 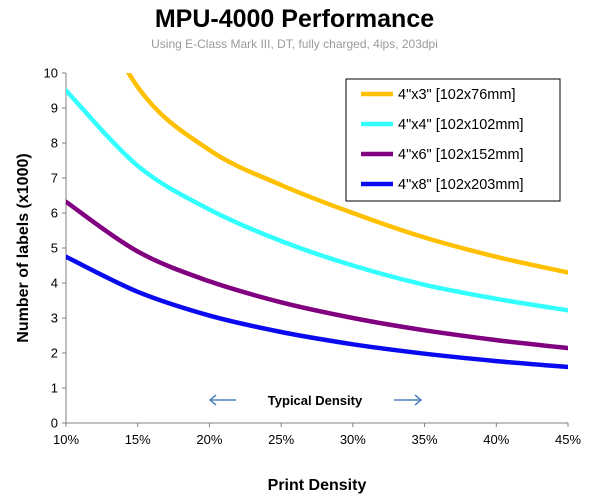 I want to click on y-tick-label: 2, so click(x=54, y=353).